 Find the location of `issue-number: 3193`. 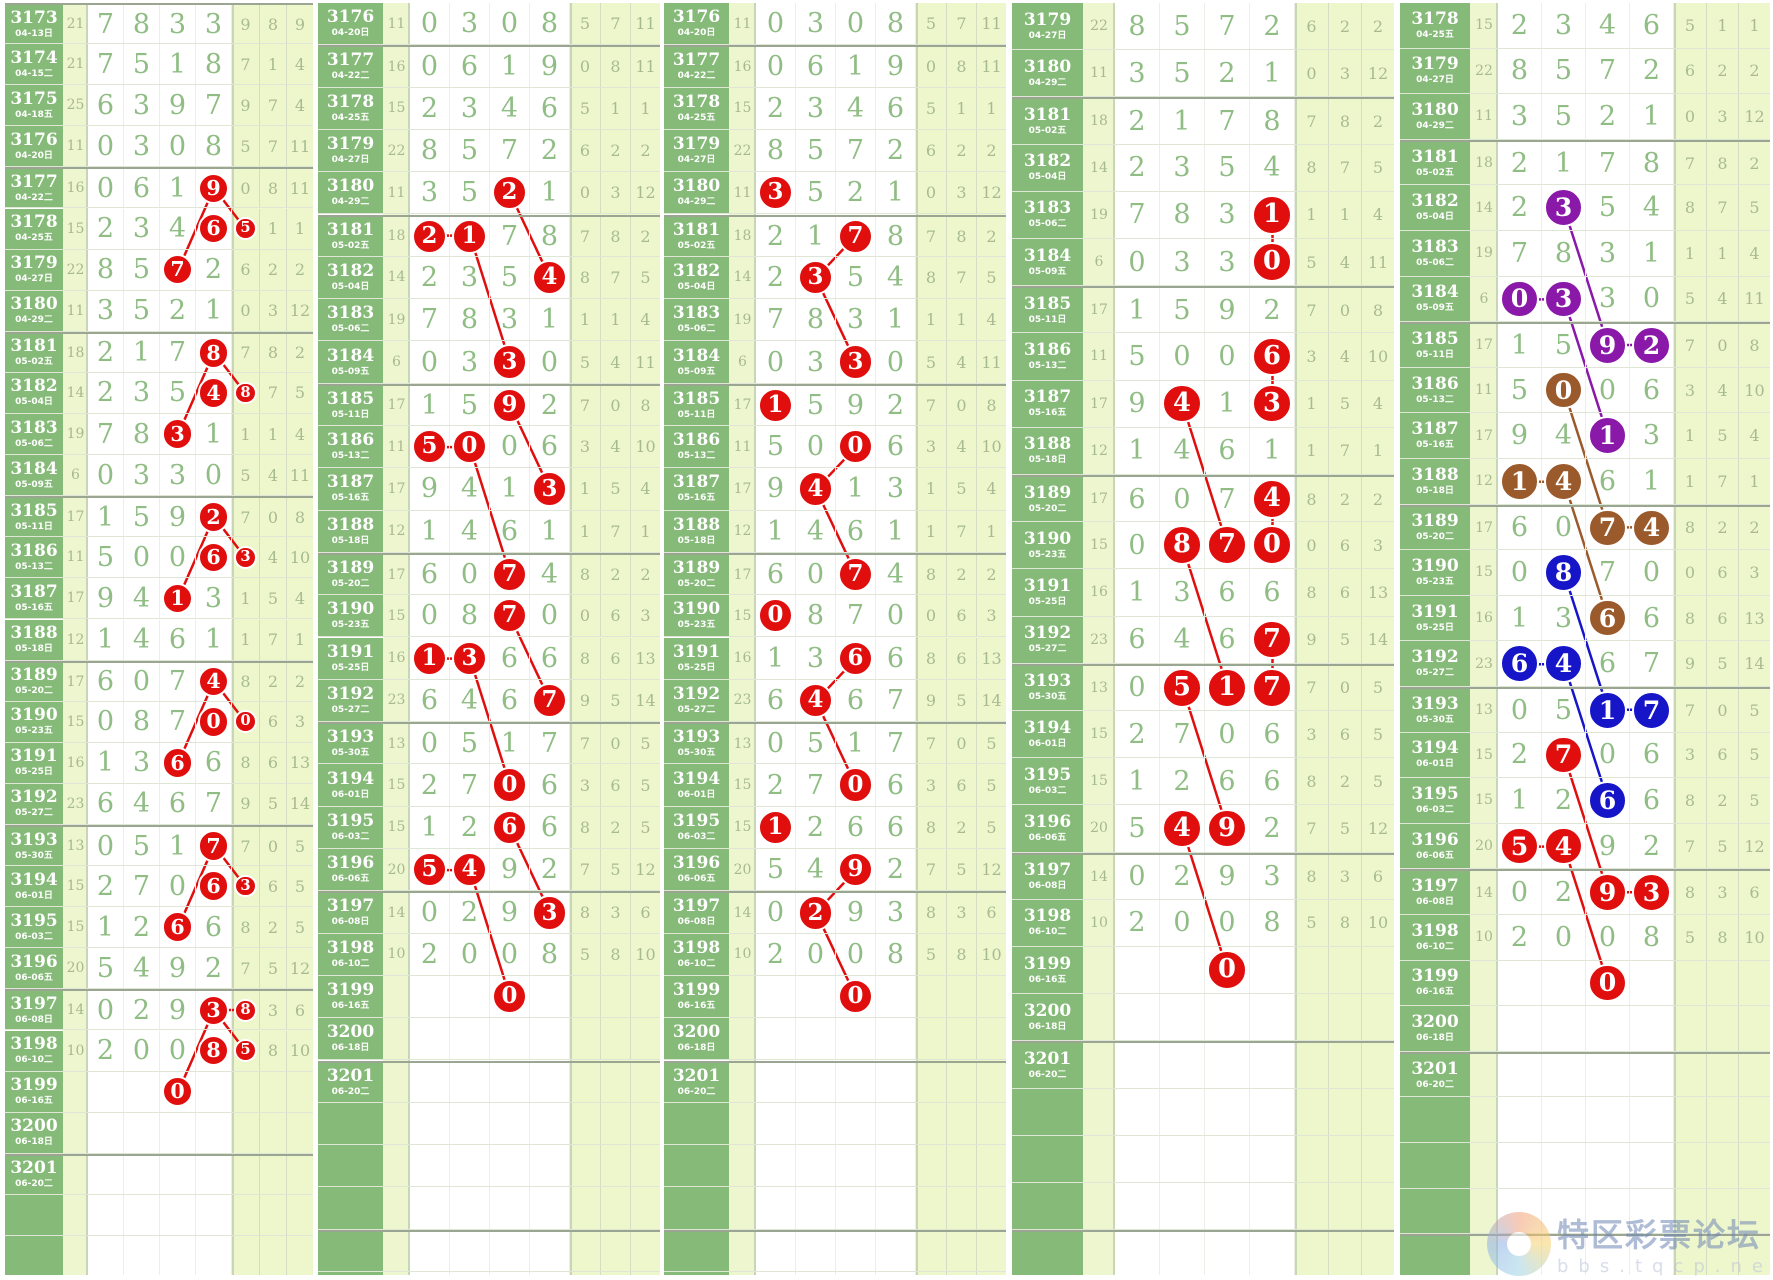

issue-number: 3193 is located at coordinates (350, 737).